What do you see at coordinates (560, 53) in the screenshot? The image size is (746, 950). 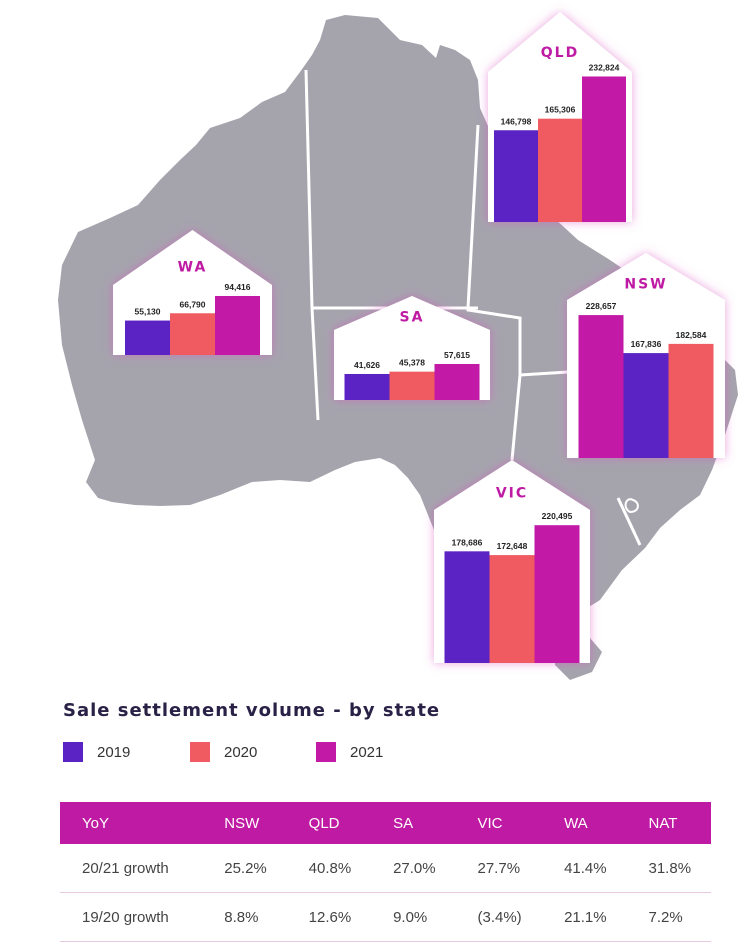 I see `state-label-qld: QLD` at bounding box center [560, 53].